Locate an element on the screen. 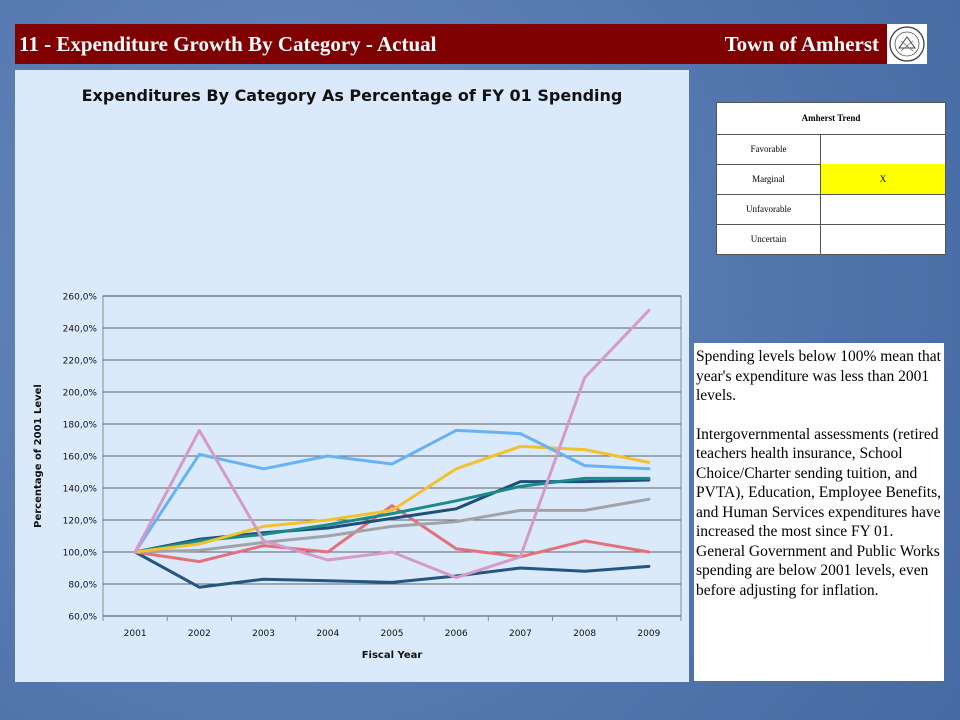 This screenshot has width=960, height=720. y-axis-label: Percentage of 2001 Level is located at coordinates (38, 456).